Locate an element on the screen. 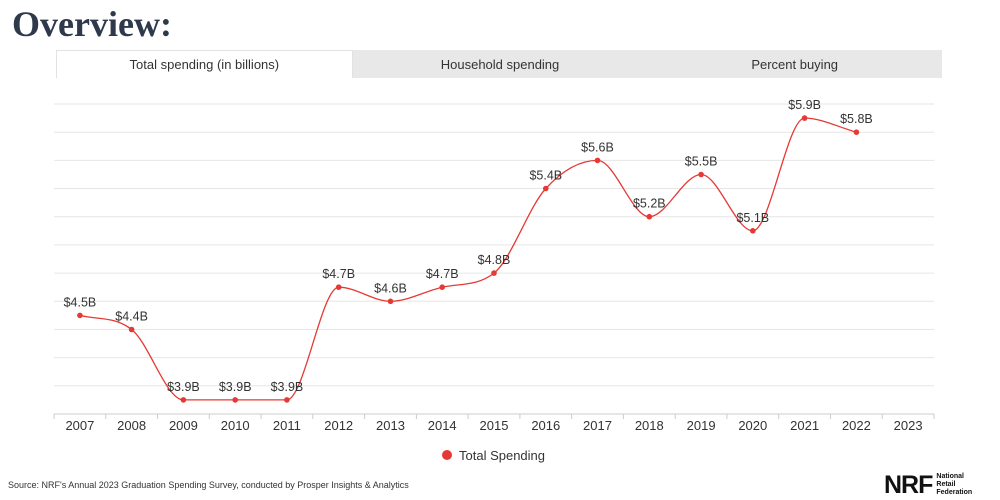 The image size is (1000, 500). x-tick-label: 2011 is located at coordinates (287, 425).